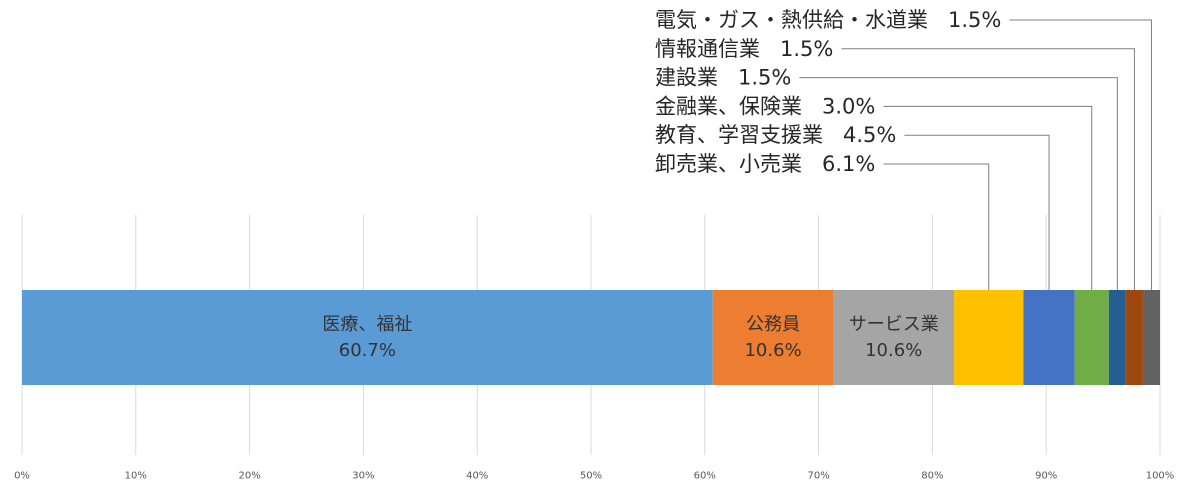 The width and height of the screenshot is (1192, 489). What do you see at coordinates (1046, 476) in the screenshot?
I see `x-tick-label: 90%` at bounding box center [1046, 476].